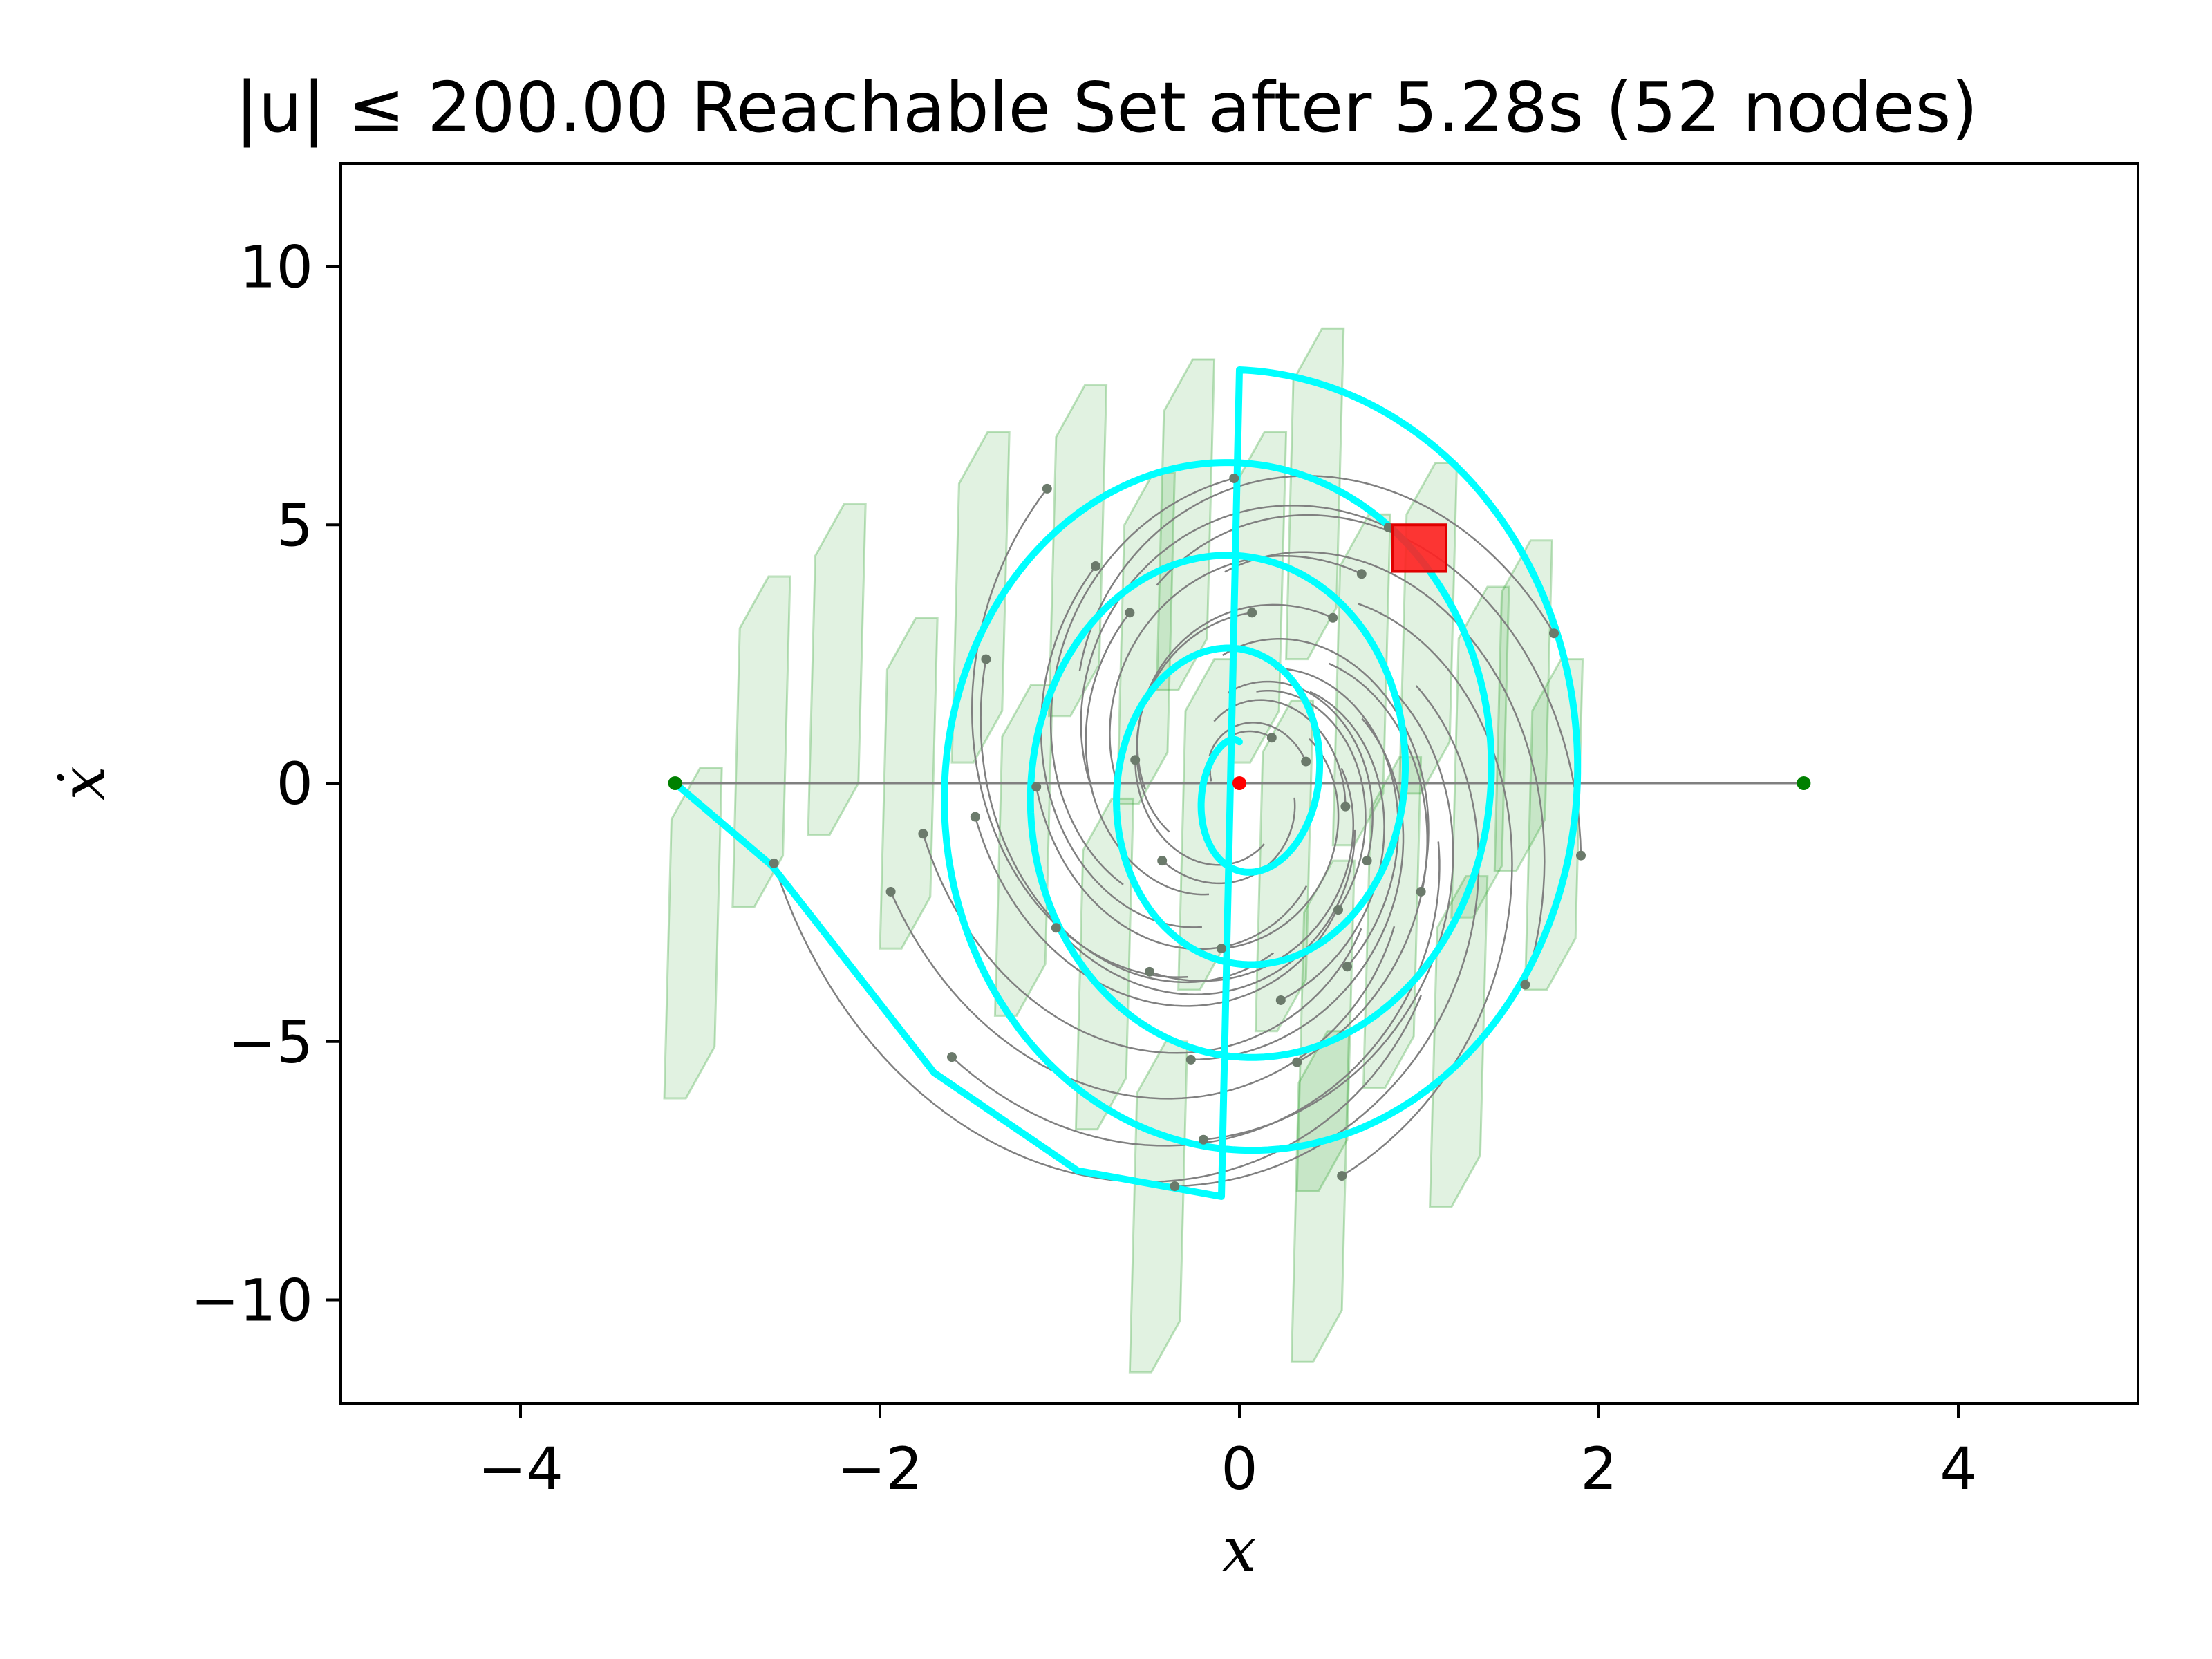 Image resolution: width=2212 pixels, height=1659 pixels. Describe the element at coordinates (1598, 1469) in the screenshot. I see `x-tick-label-3: 2` at that location.